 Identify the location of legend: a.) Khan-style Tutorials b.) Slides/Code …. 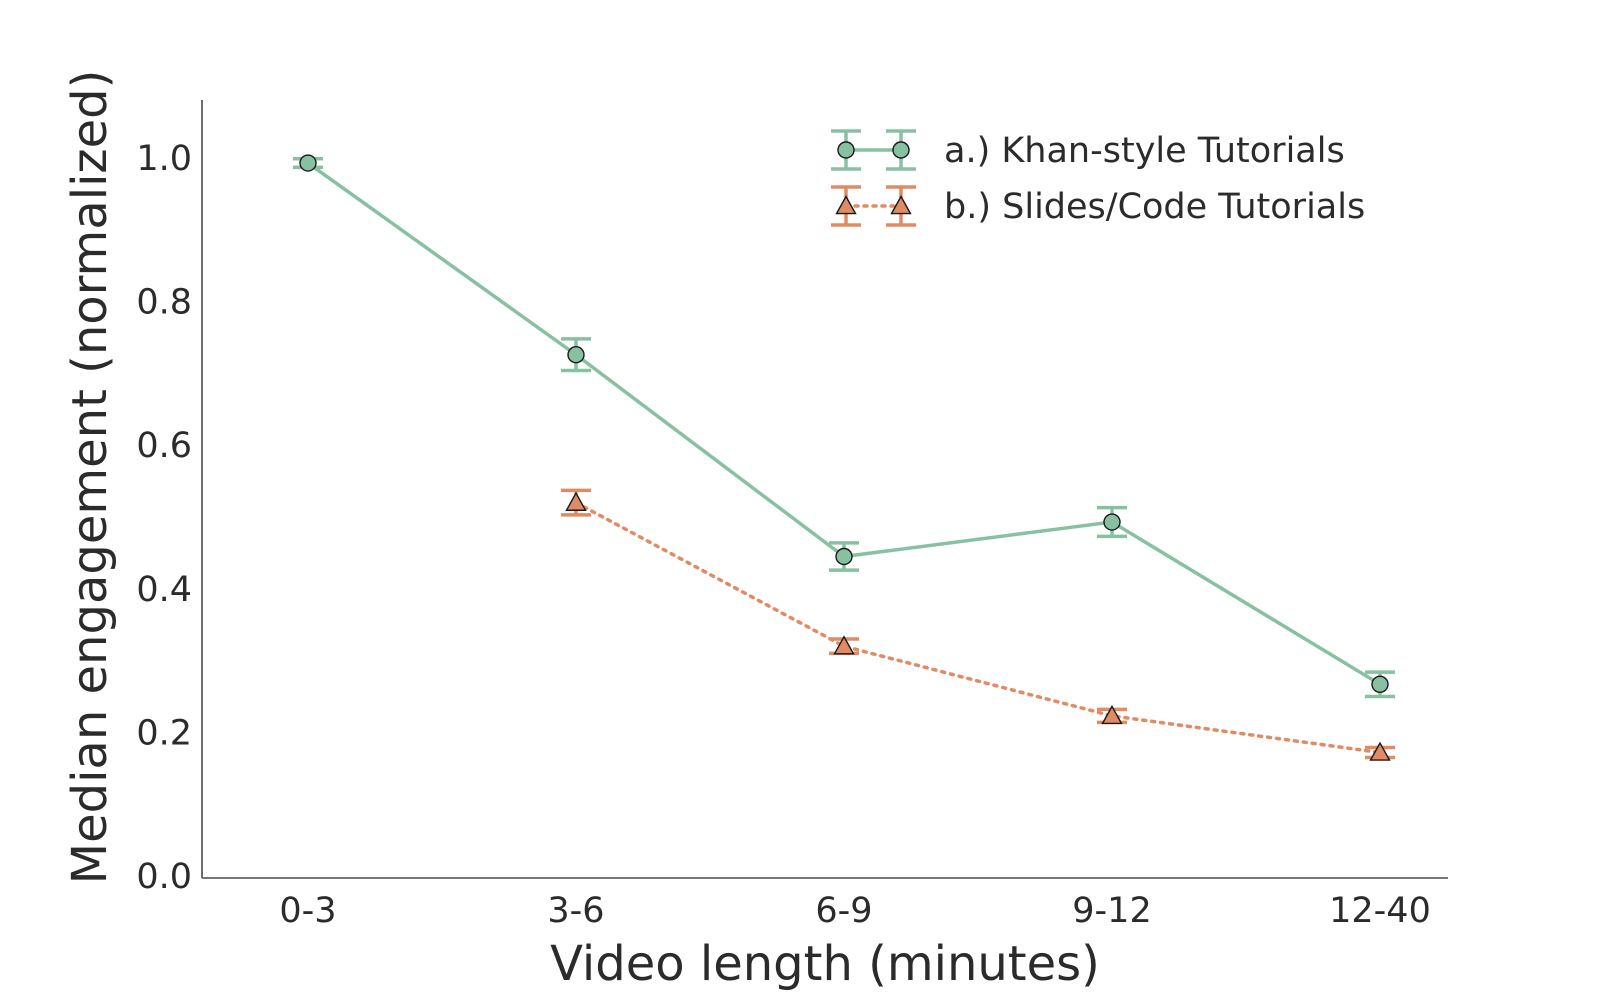
(1098, 178).